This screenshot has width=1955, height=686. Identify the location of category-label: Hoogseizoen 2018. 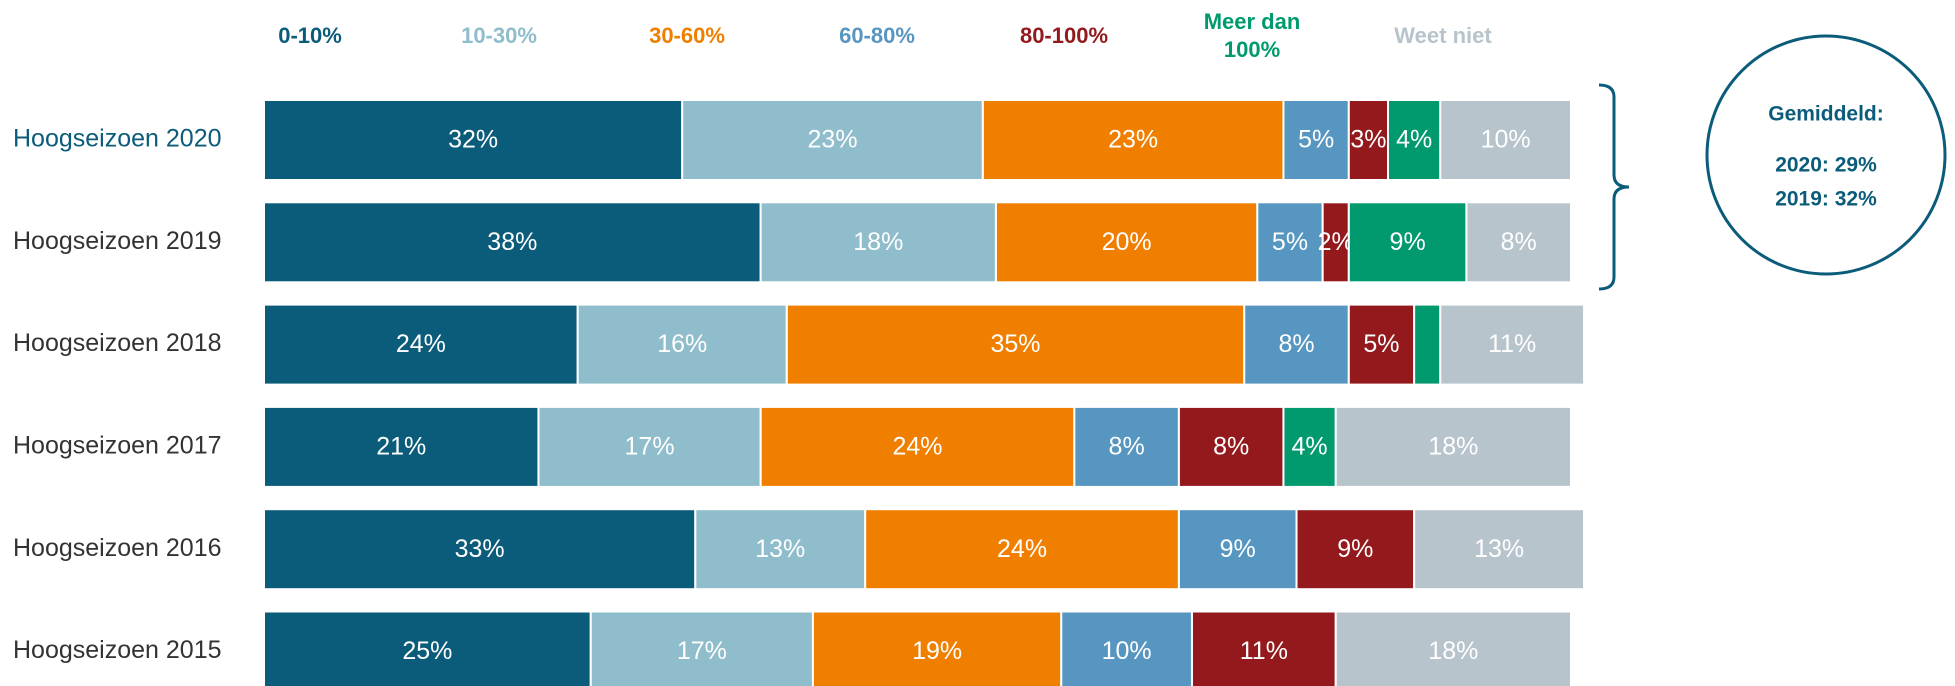
(117, 343).